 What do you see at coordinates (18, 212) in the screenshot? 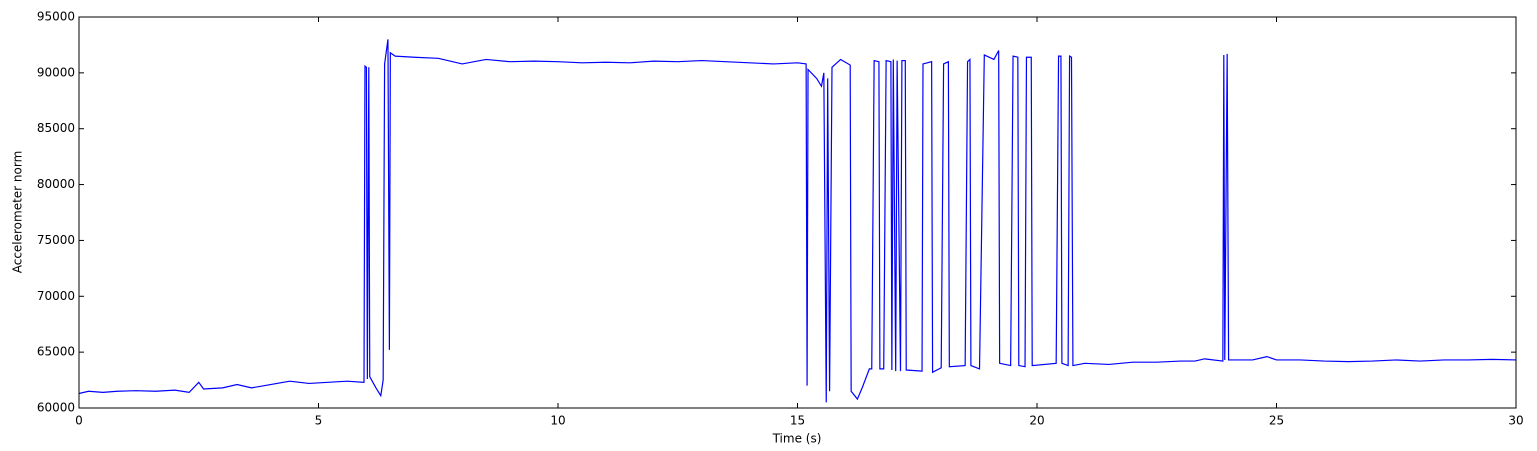
I see `y-axis-label: Accelerometer norm` at bounding box center [18, 212].